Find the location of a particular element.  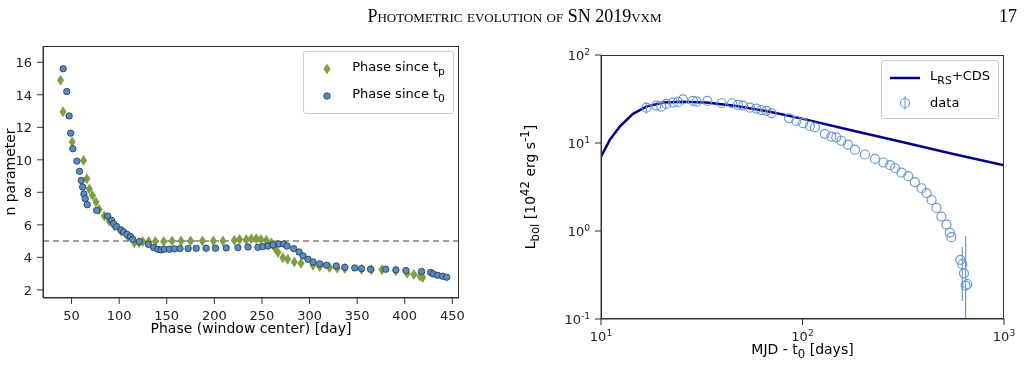

x-tick-label: 10$^{3}$ is located at coordinates (1004, 336).